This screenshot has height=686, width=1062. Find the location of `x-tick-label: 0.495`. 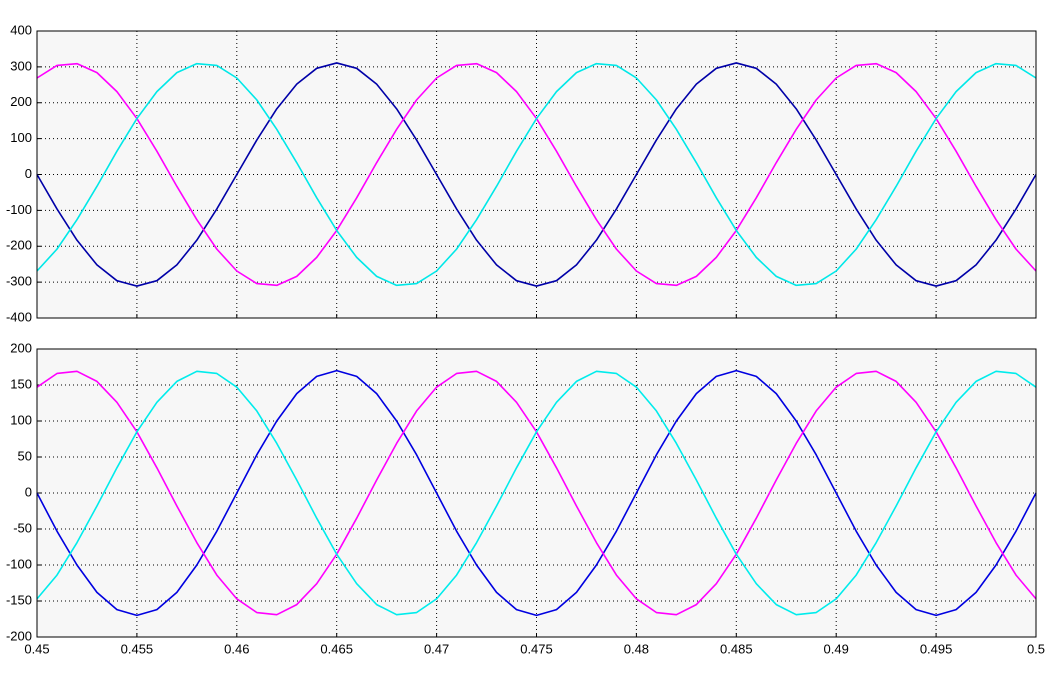

x-tick-label: 0.495 is located at coordinates (936, 648).